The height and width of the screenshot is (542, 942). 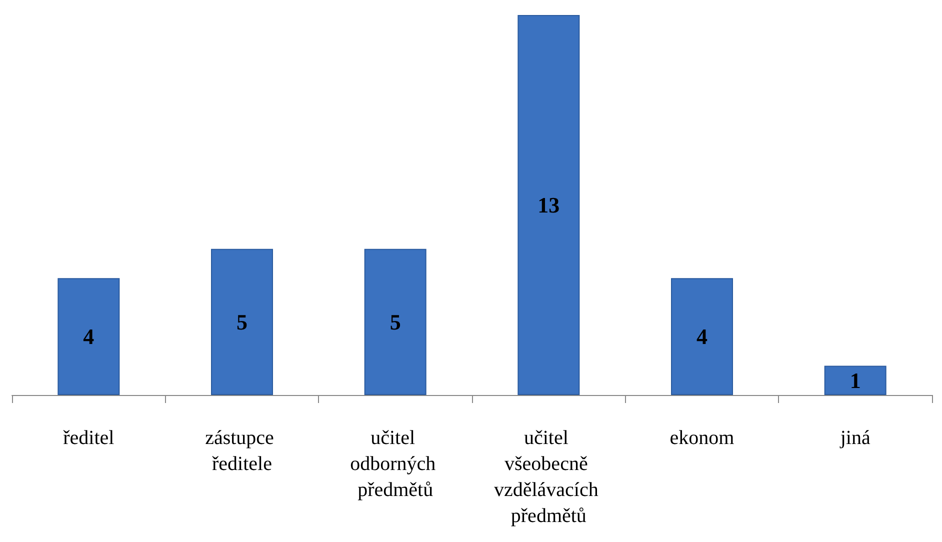 What do you see at coordinates (549, 477) in the screenshot?
I see `x-tick-label: učitel všeobecně vzdělávacích předmětů` at bounding box center [549, 477].